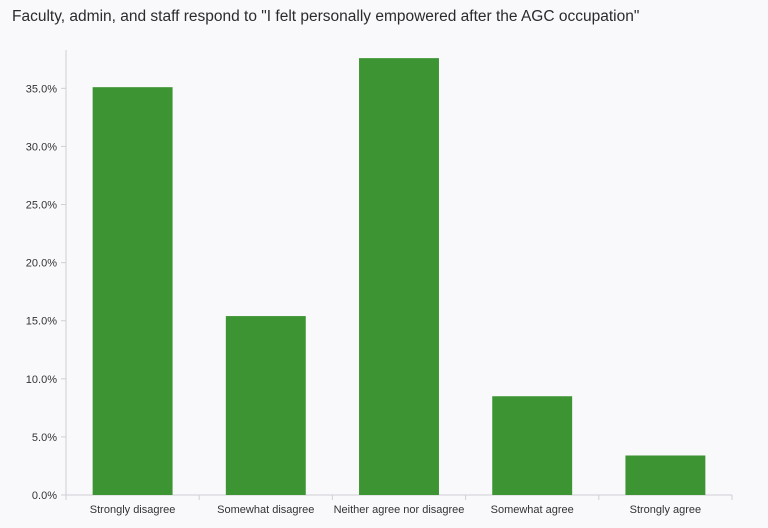 The width and height of the screenshot is (768, 528). I want to click on y-tick-label: 5.0%, so click(44, 438).